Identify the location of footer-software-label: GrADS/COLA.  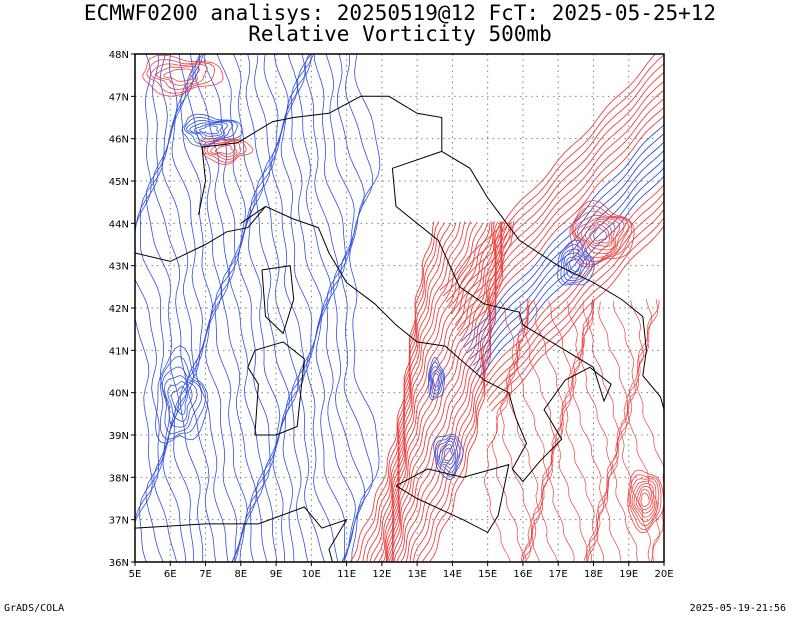
(34, 608).